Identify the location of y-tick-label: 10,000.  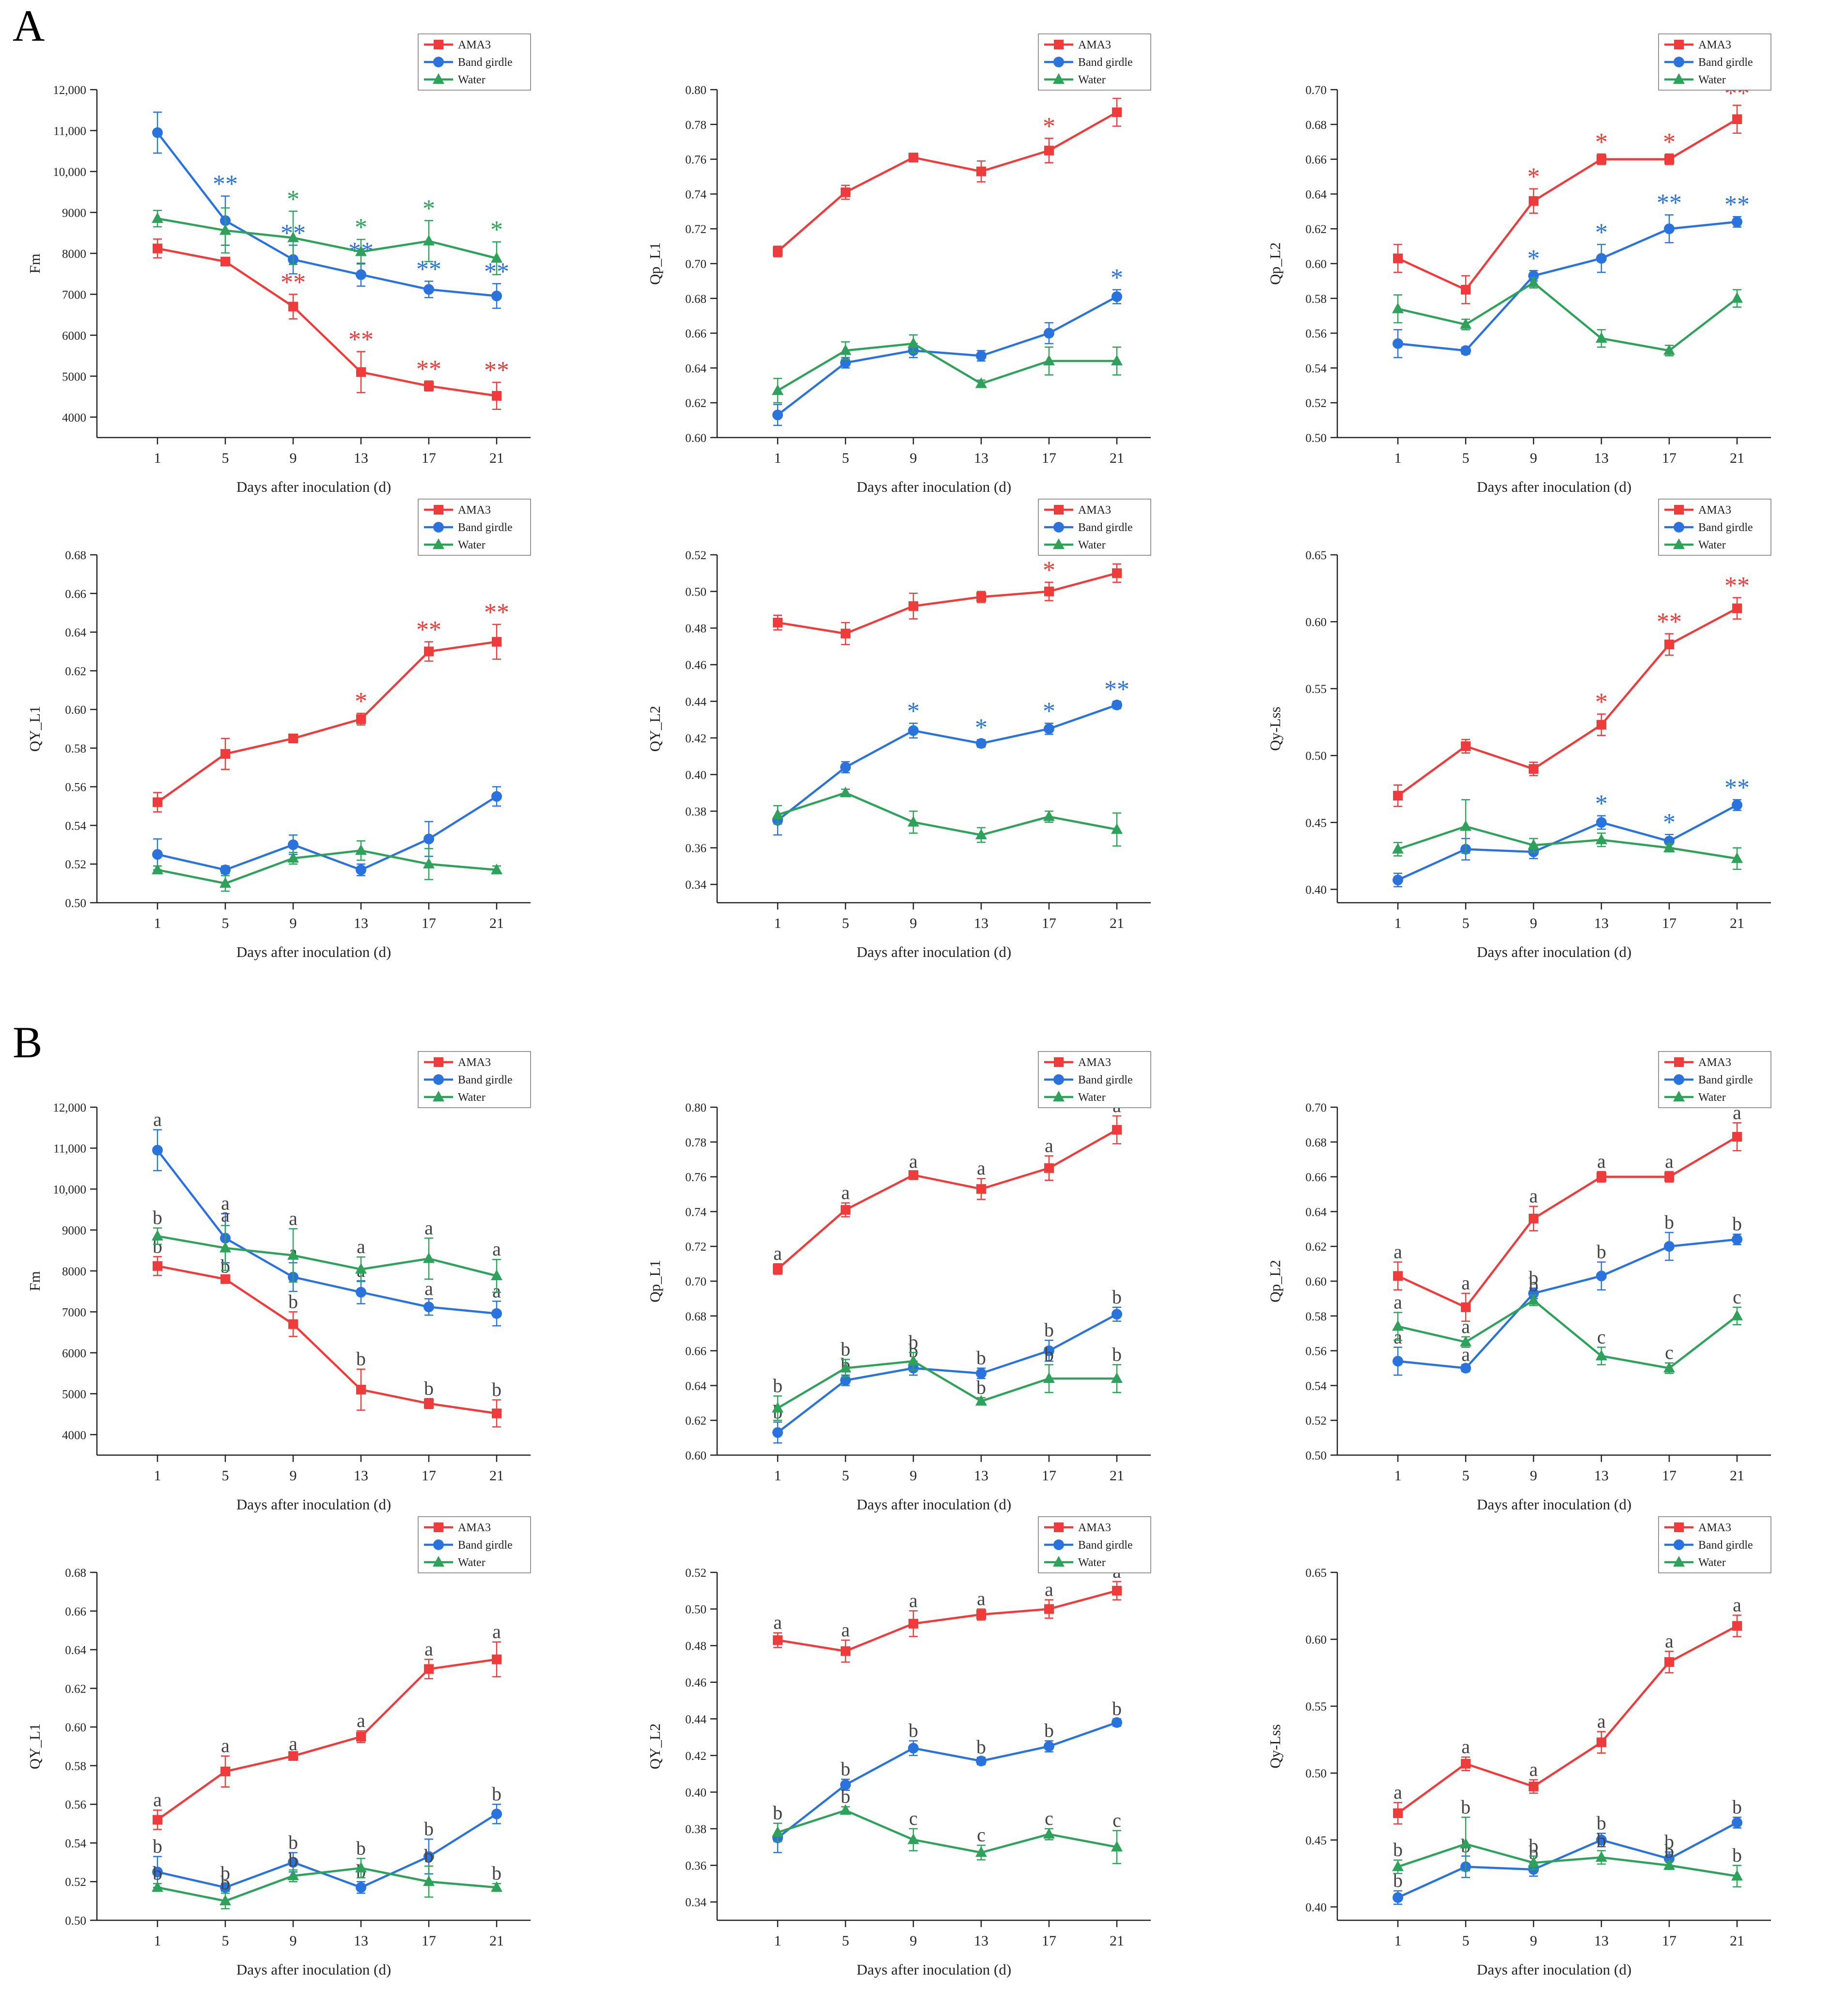
(69, 173).